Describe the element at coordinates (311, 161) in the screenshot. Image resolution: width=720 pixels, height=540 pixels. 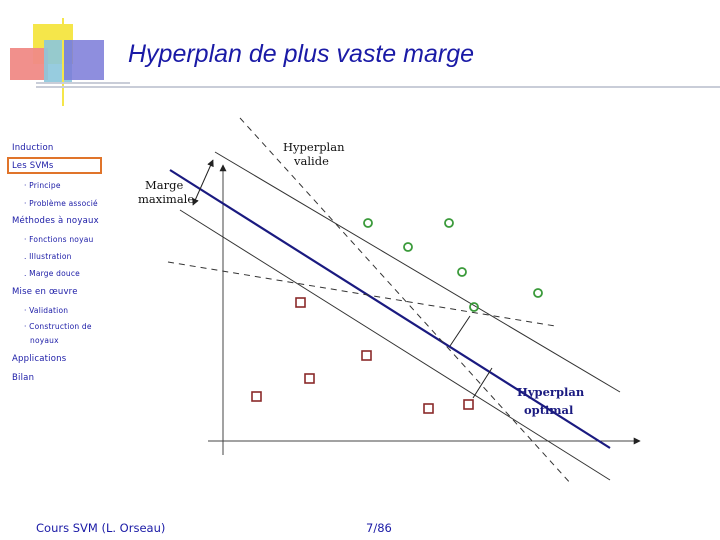
I see `label-hyperplan-valide-line2: valide` at that location.